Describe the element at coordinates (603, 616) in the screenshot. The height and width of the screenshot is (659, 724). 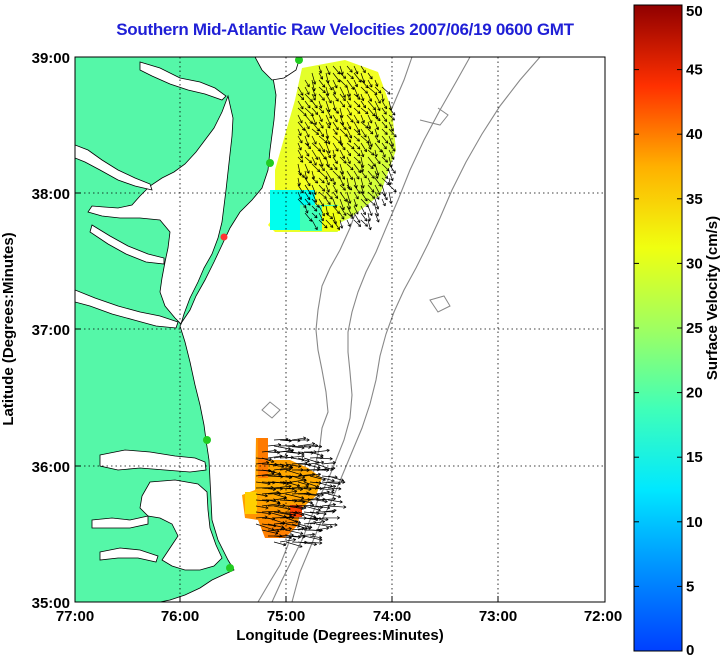
I see `x-tick-label: 72:00` at that location.